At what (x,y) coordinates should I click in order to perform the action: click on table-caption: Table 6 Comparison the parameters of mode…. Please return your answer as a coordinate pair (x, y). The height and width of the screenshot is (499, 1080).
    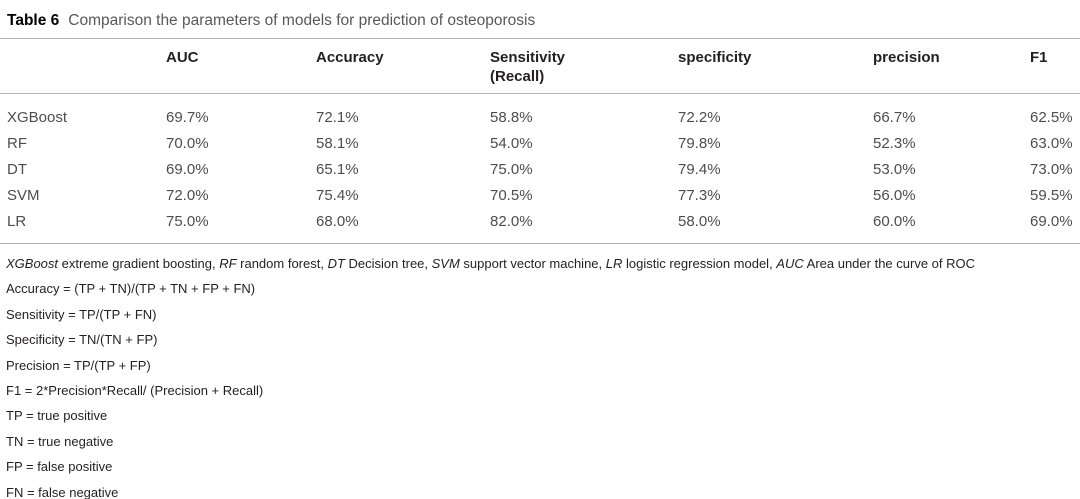
    Looking at the image, I should click on (540, 15).